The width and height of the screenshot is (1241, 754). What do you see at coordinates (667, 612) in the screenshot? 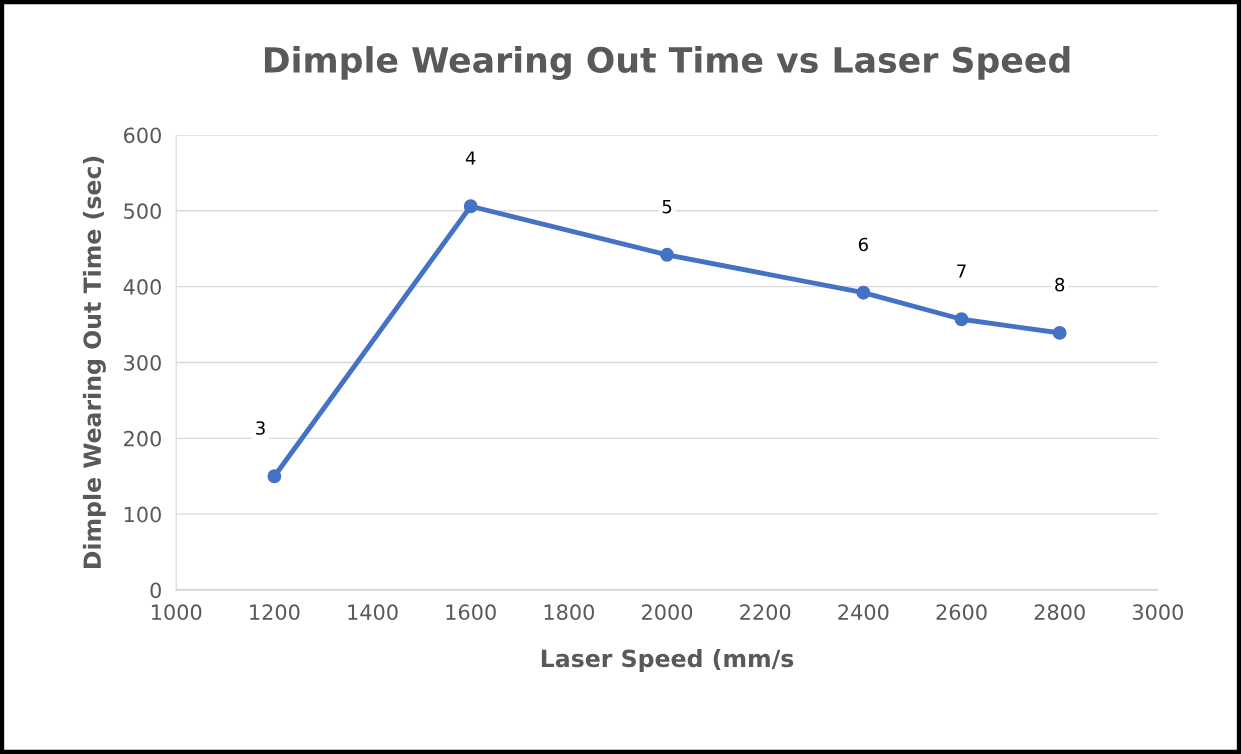
I see `x-tick-label: 2000` at bounding box center [667, 612].